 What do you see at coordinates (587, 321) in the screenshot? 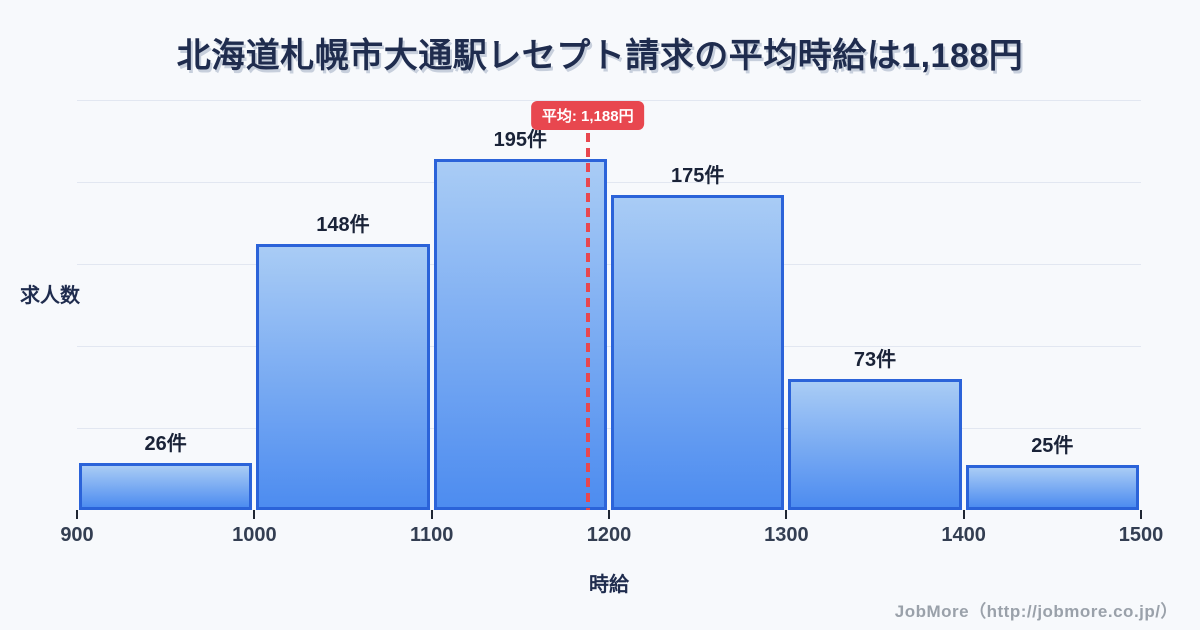
I see `mean-dashed-line` at bounding box center [587, 321].